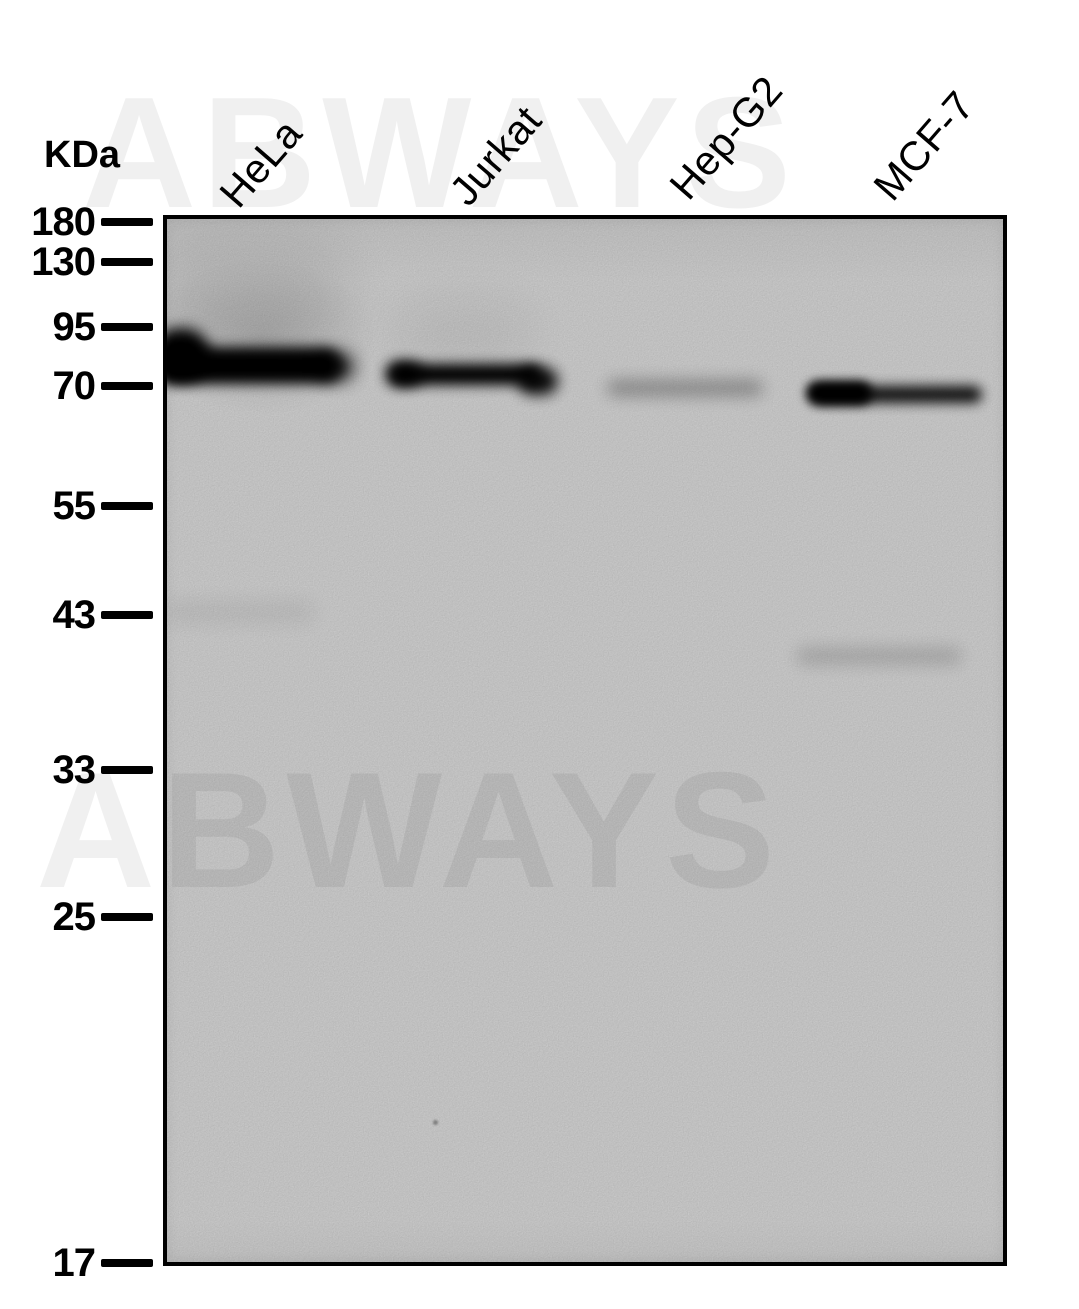 Image resolution: width=1079 pixels, height=1309 pixels. Describe the element at coordinates (74, 506) in the screenshot. I see `mw-marker-label: 55` at that location.